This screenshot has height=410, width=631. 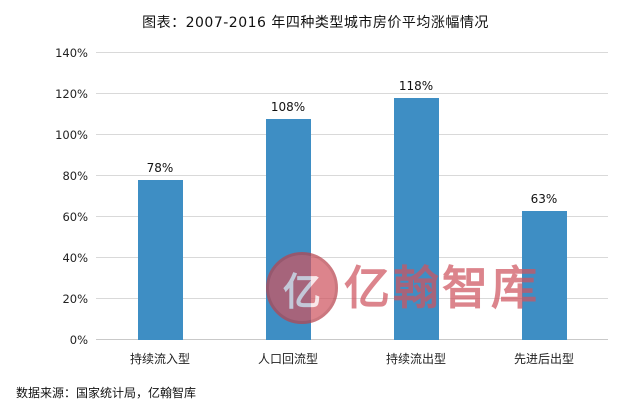 I want to click on bar-value-label: 78%, so click(x=160, y=168).